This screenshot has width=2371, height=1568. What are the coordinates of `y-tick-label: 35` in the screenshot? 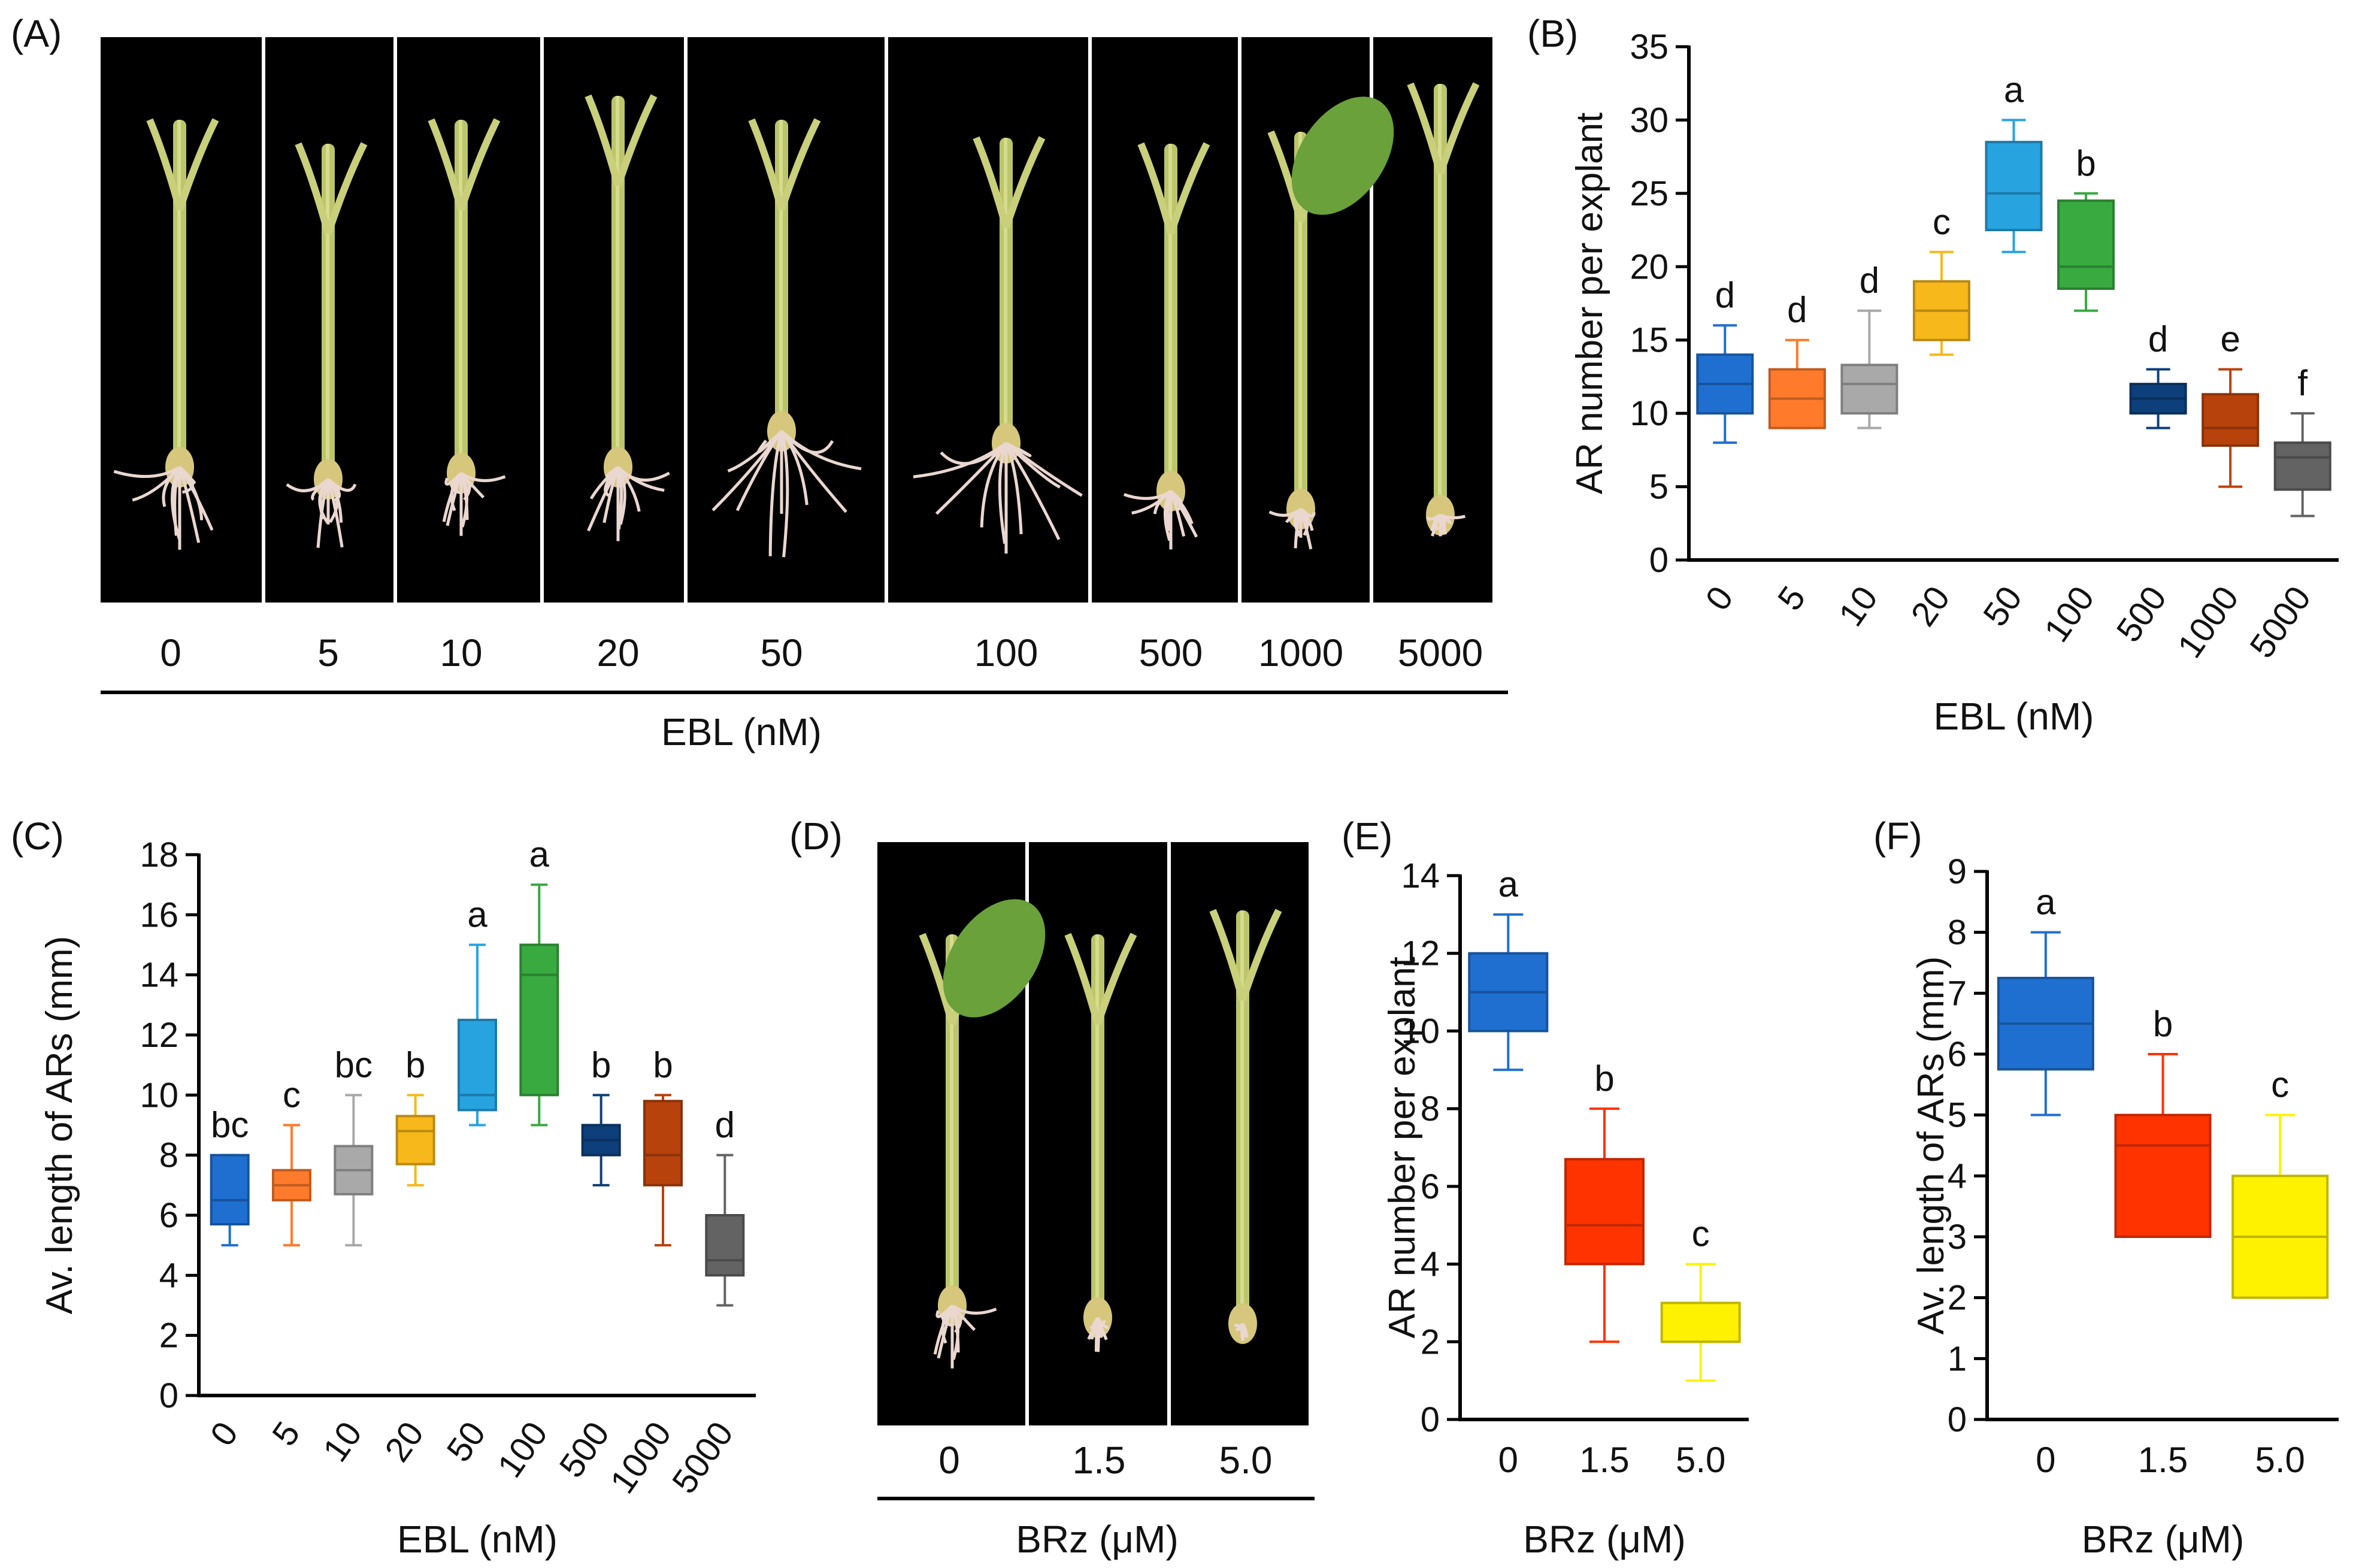 It's located at (1649, 47).